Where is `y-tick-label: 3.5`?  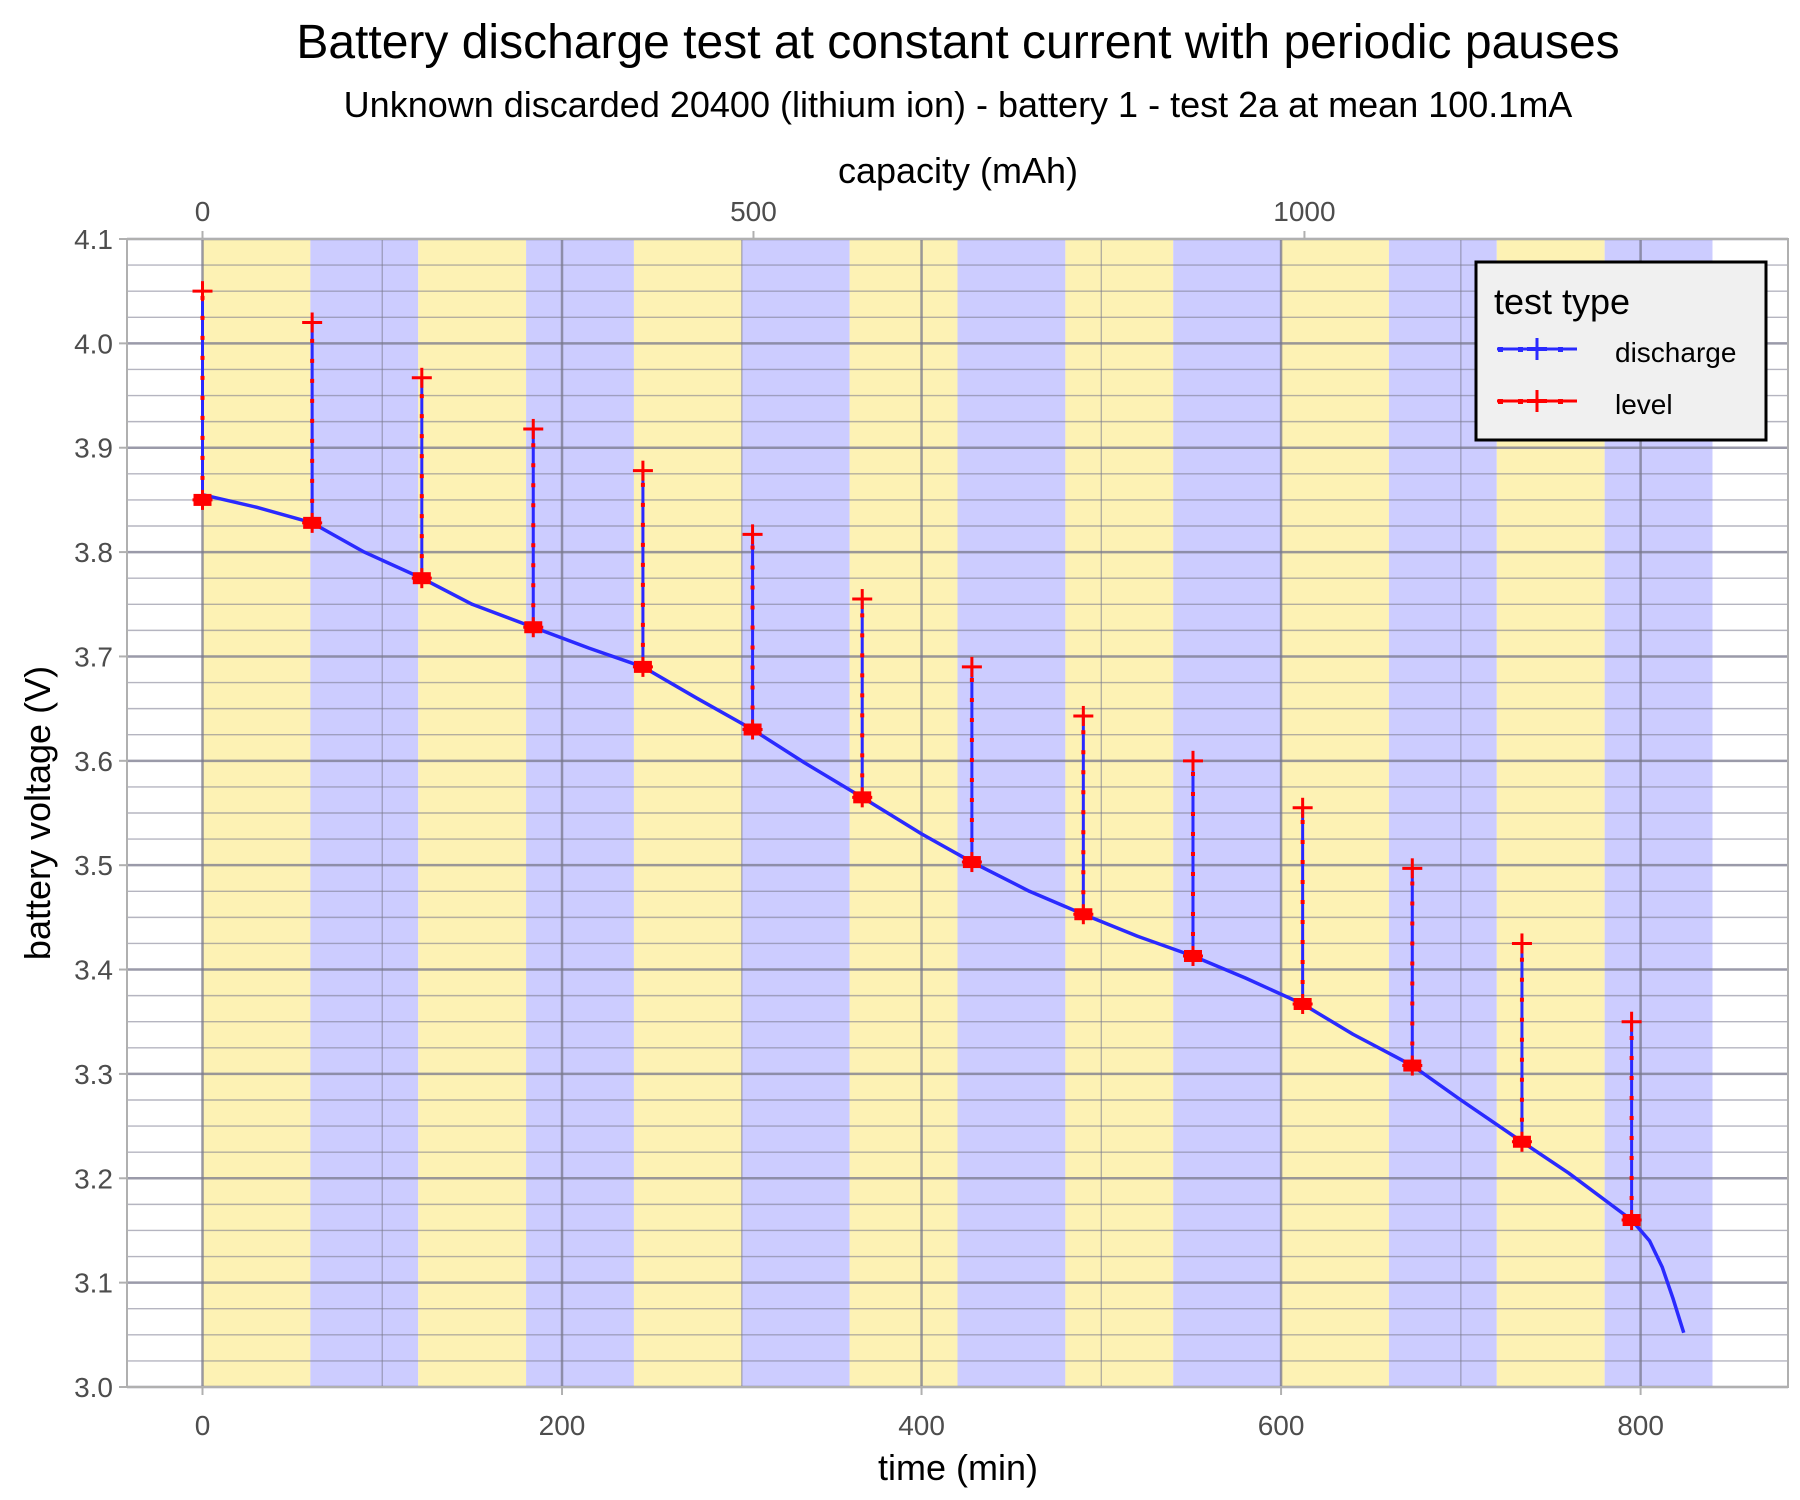 y-tick-label: 3.5 is located at coordinates (93, 865).